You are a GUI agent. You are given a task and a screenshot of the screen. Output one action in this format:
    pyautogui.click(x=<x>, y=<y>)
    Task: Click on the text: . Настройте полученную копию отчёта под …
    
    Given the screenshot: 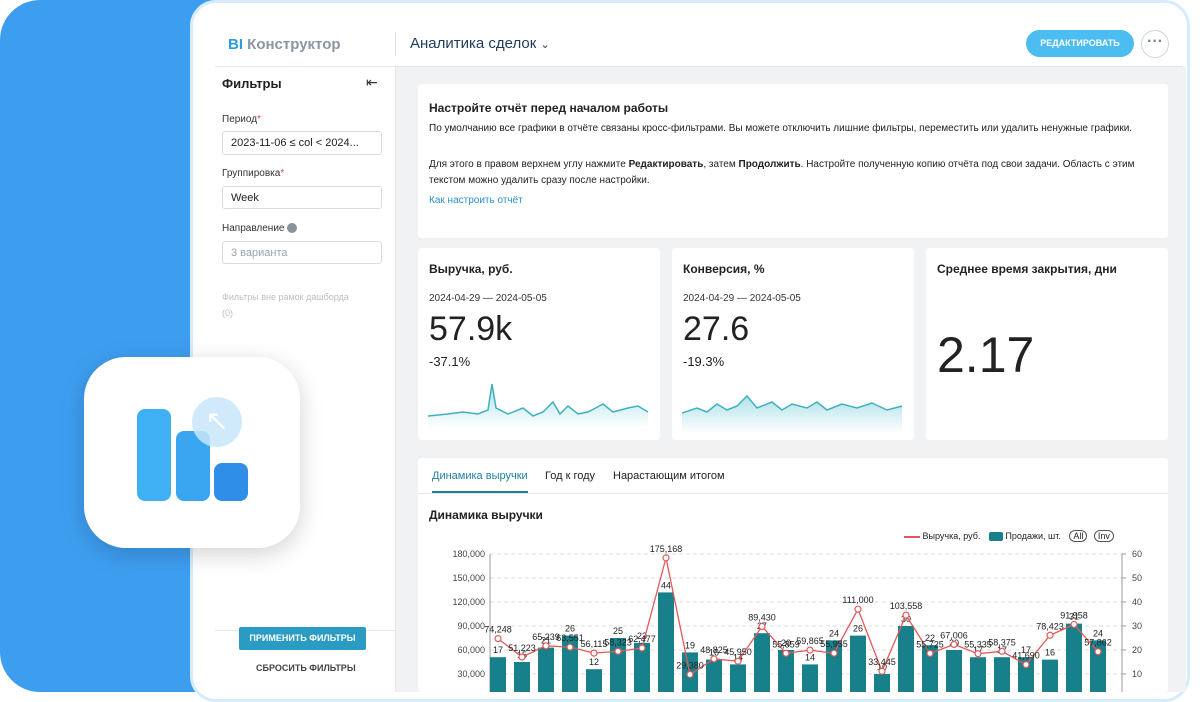 What is the action you would take?
    pyautogui.click(x=782, y=172)
    